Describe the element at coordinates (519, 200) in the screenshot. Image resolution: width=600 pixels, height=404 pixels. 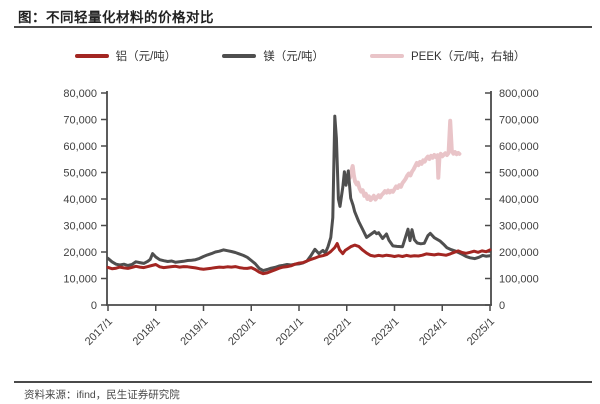
I see `right-axis-tick-label: 400,000` at that location.